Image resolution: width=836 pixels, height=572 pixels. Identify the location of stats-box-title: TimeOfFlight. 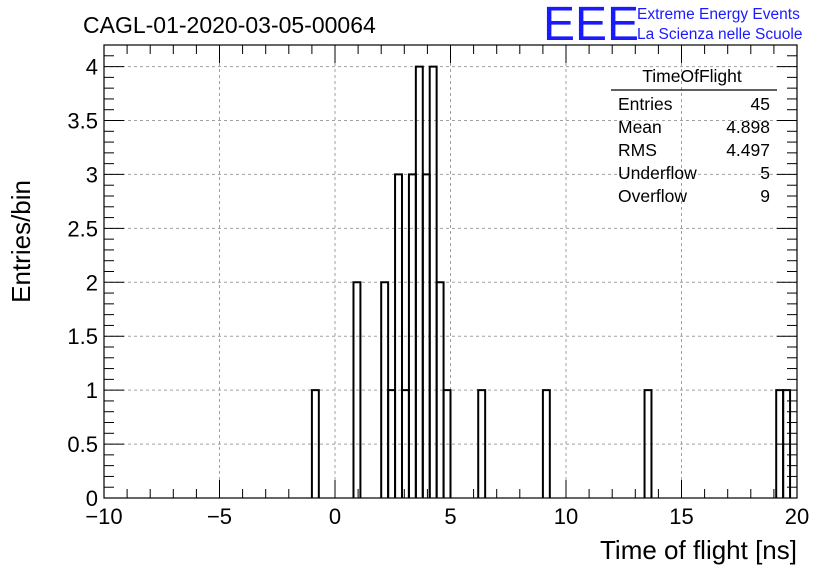
(692, 76).